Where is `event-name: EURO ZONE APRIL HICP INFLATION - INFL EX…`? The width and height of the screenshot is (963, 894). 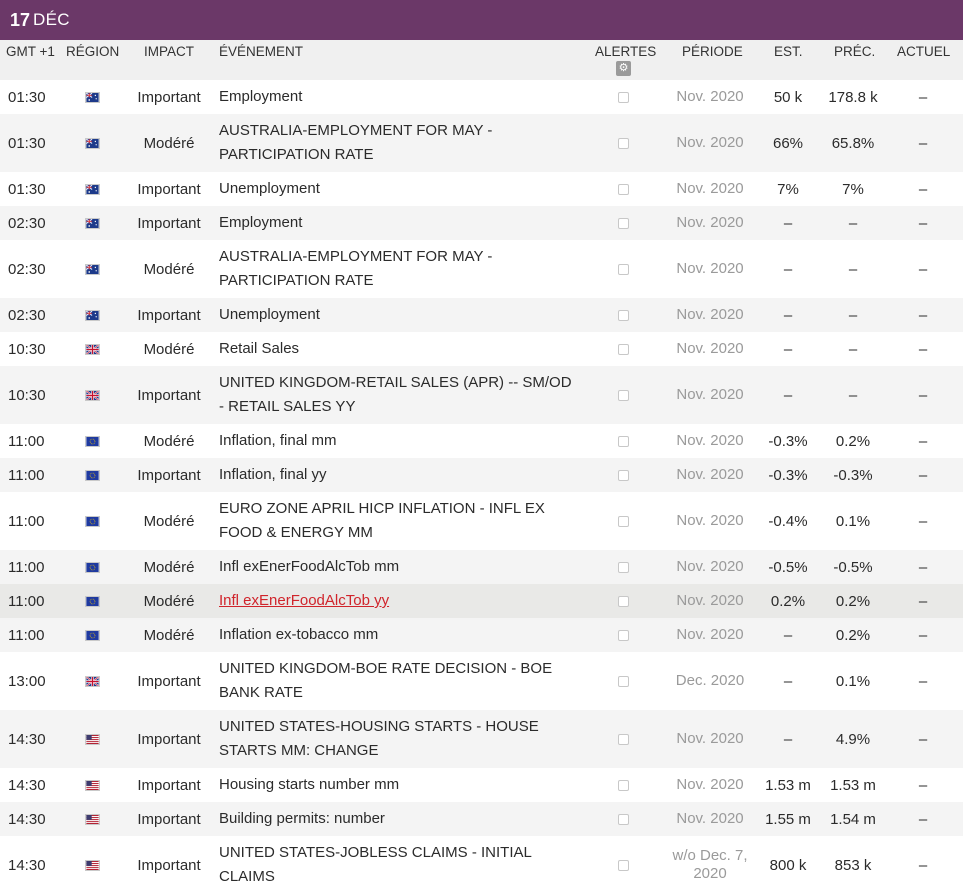
event-name: EURO ZONE APRIL HICP INFLATION - INFL EX… is located at coordinates (399, 521).